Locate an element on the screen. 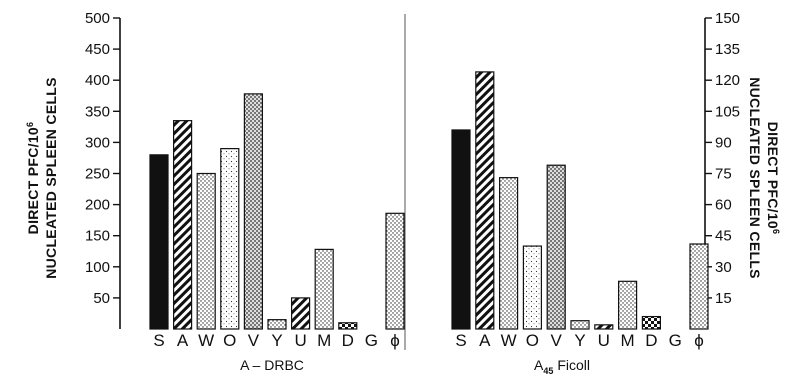 This screenshot has width=797, height=378. left-y-axis-title: DIRECT PFC/106 NUCLEATED SPLEEN CELLS is located at coordinates (42, 178).